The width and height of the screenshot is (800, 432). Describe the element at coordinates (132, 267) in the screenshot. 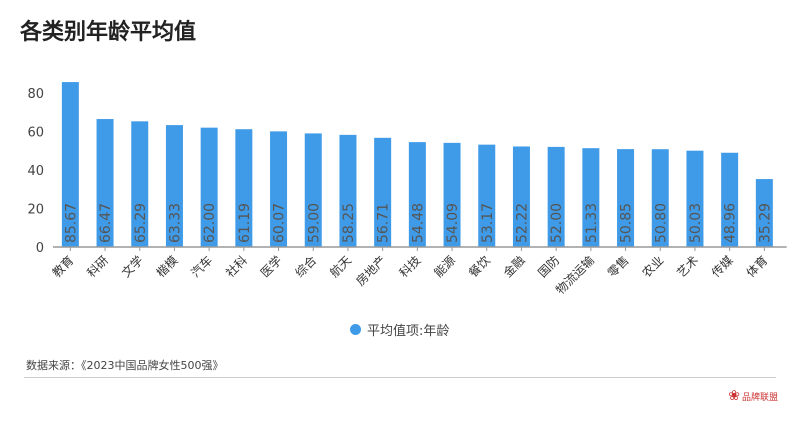

I see `x-tick-label: 文学` at that location.